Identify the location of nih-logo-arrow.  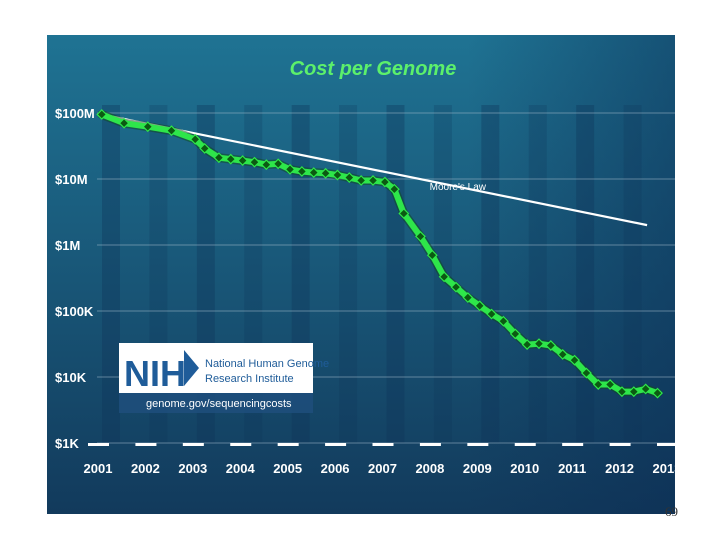
(191, 368).